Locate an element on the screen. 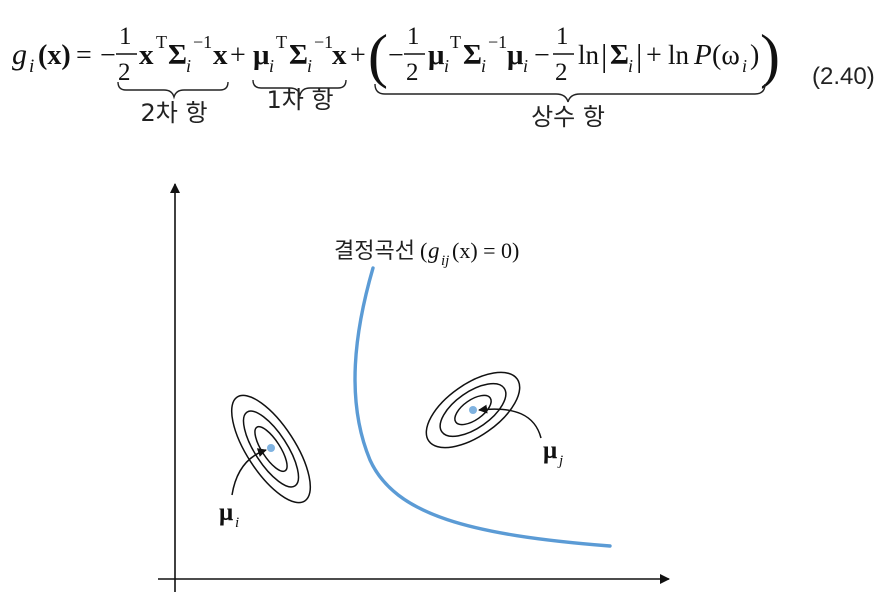 The width and height of the screenshot is (896, 599). mu-3: μ is located at coordinates (515, 55).